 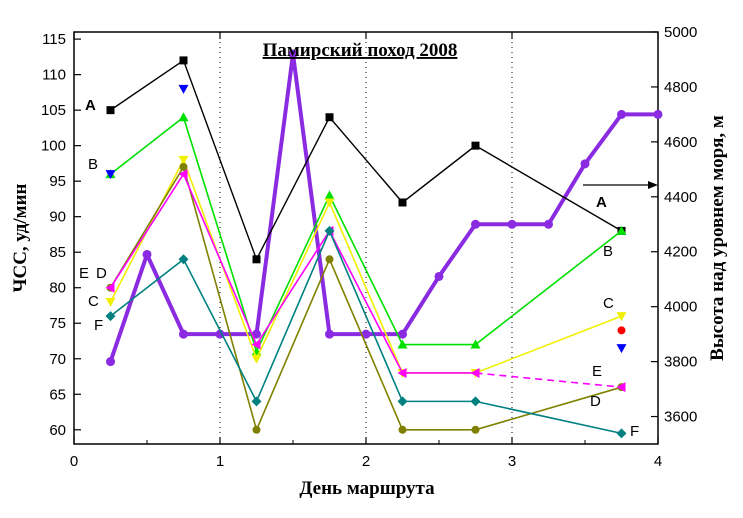 I want to click on x-tick-label: 3, so click(x=512, y=461).